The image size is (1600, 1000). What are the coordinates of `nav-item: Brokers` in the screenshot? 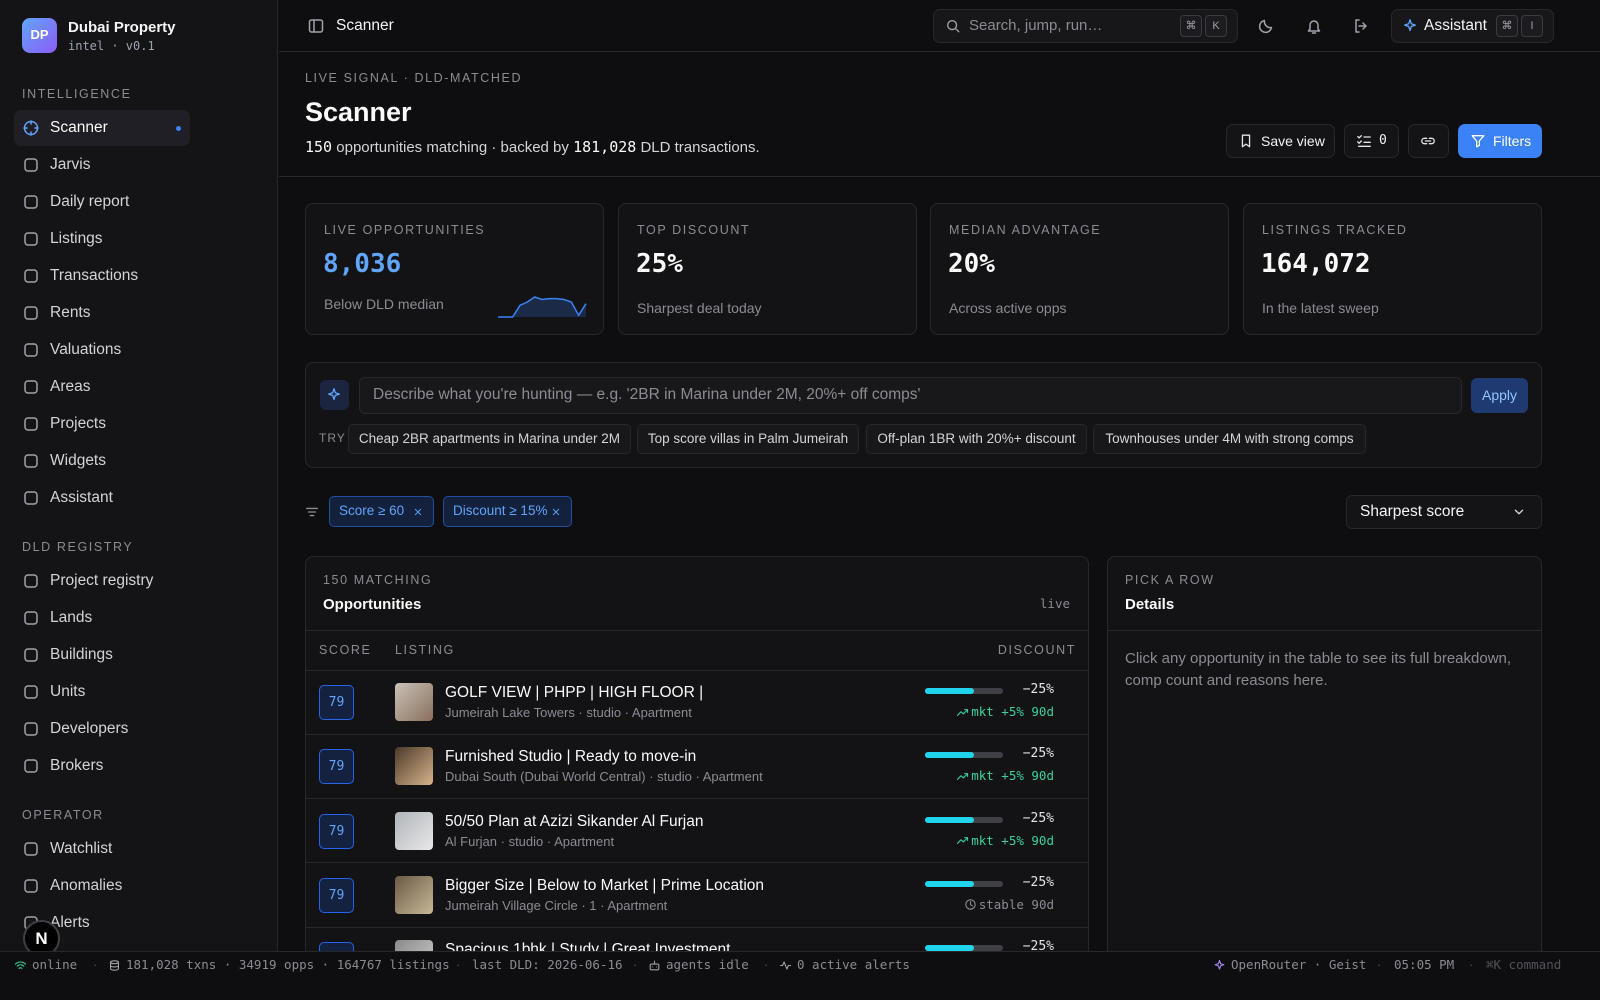 It's located at (77, 765).